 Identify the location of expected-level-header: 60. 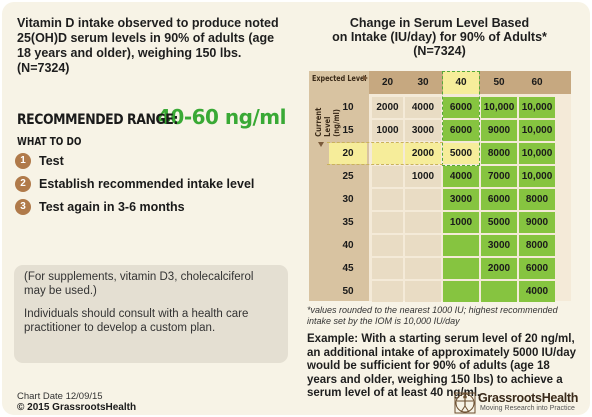
(537, 82).